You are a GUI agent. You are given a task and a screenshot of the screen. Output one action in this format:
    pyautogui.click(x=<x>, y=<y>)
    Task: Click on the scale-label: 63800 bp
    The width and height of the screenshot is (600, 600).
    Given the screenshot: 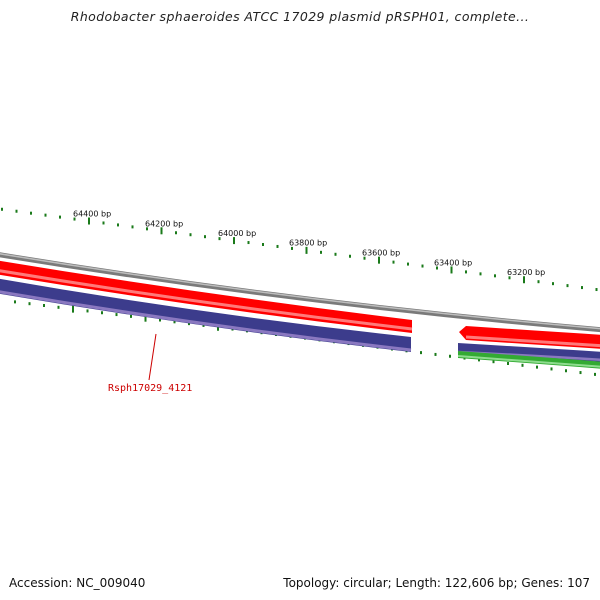 What is the action you would take?
    pyautogui.click(x=308, y=243)
    